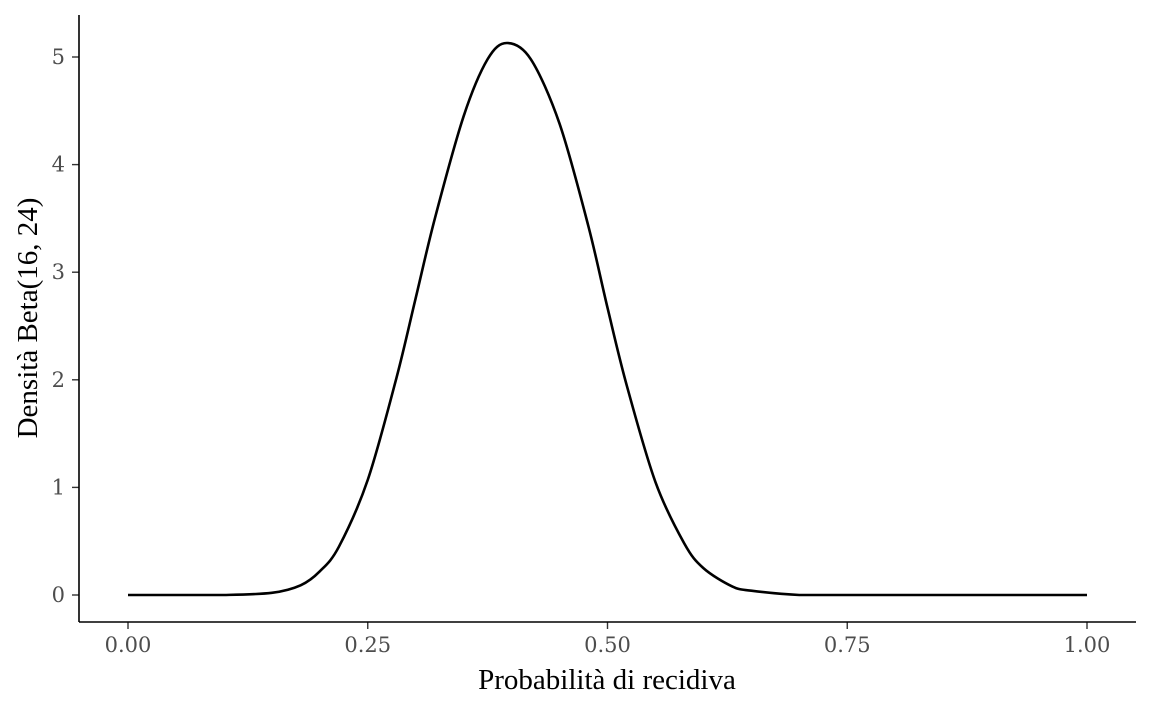  I want to click on y-axis-ticks: 0 1 2 3 4 5, so click(65, 326).